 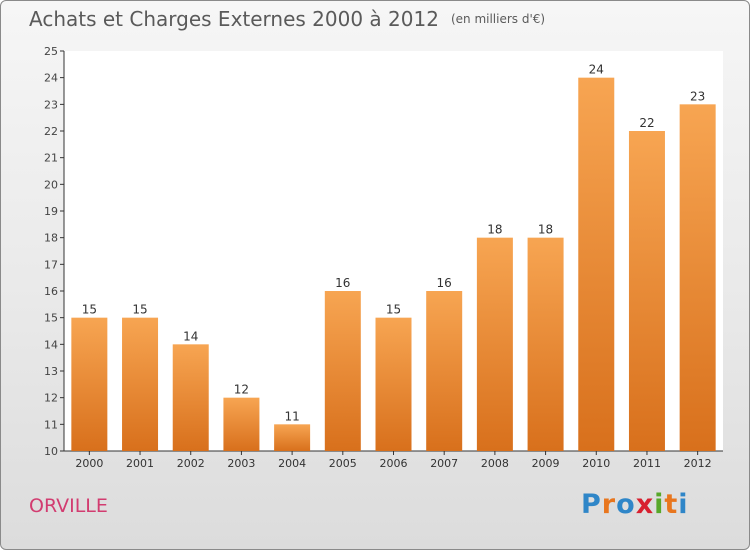 What do you see at coordinates (51, 78) in the screenshot?
I see `y-tick-label: 24` at bounding box center [51, 78].